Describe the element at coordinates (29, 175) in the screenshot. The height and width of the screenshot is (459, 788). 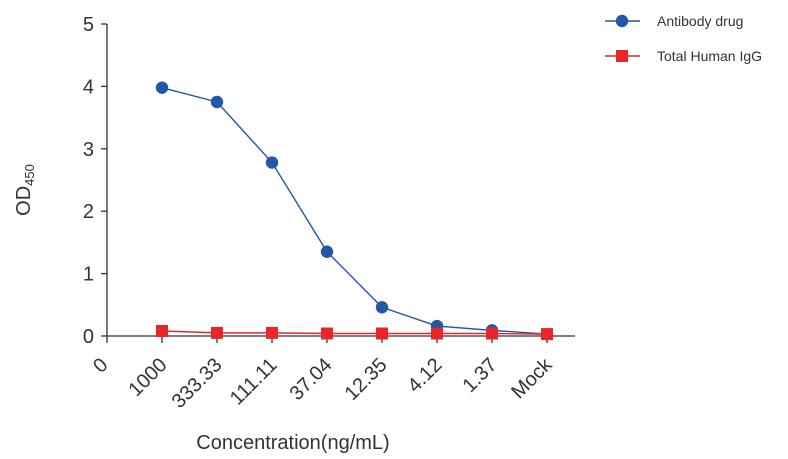
I see `y-axis-label-subscript: 450` at that location.